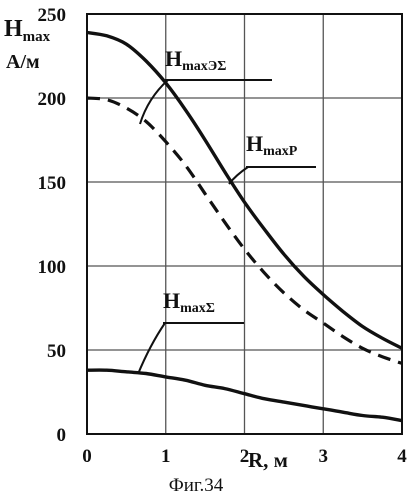 The height and width of the screenshot is (500, 412). What do you see at coordinates (189, 302) in the screenshot?
I see `series-label-hmaxs: HmaxΣ` at bounding box center [189, 302].